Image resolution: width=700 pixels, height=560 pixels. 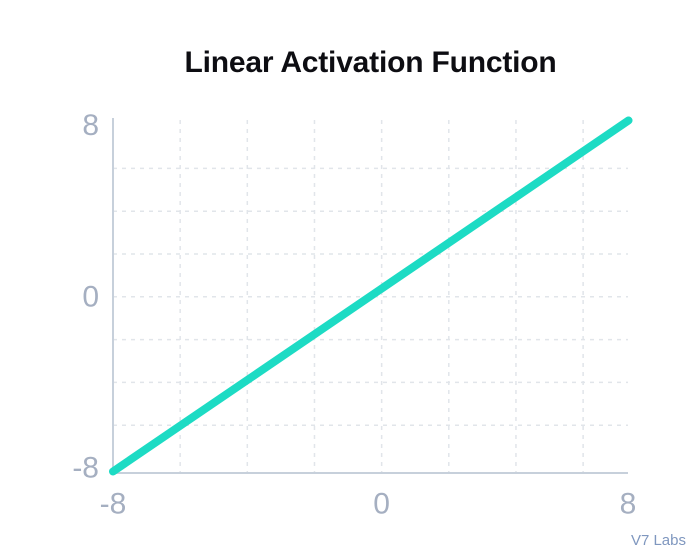 I want to click on y-tick-label: 8, so click(x=90, y=125).